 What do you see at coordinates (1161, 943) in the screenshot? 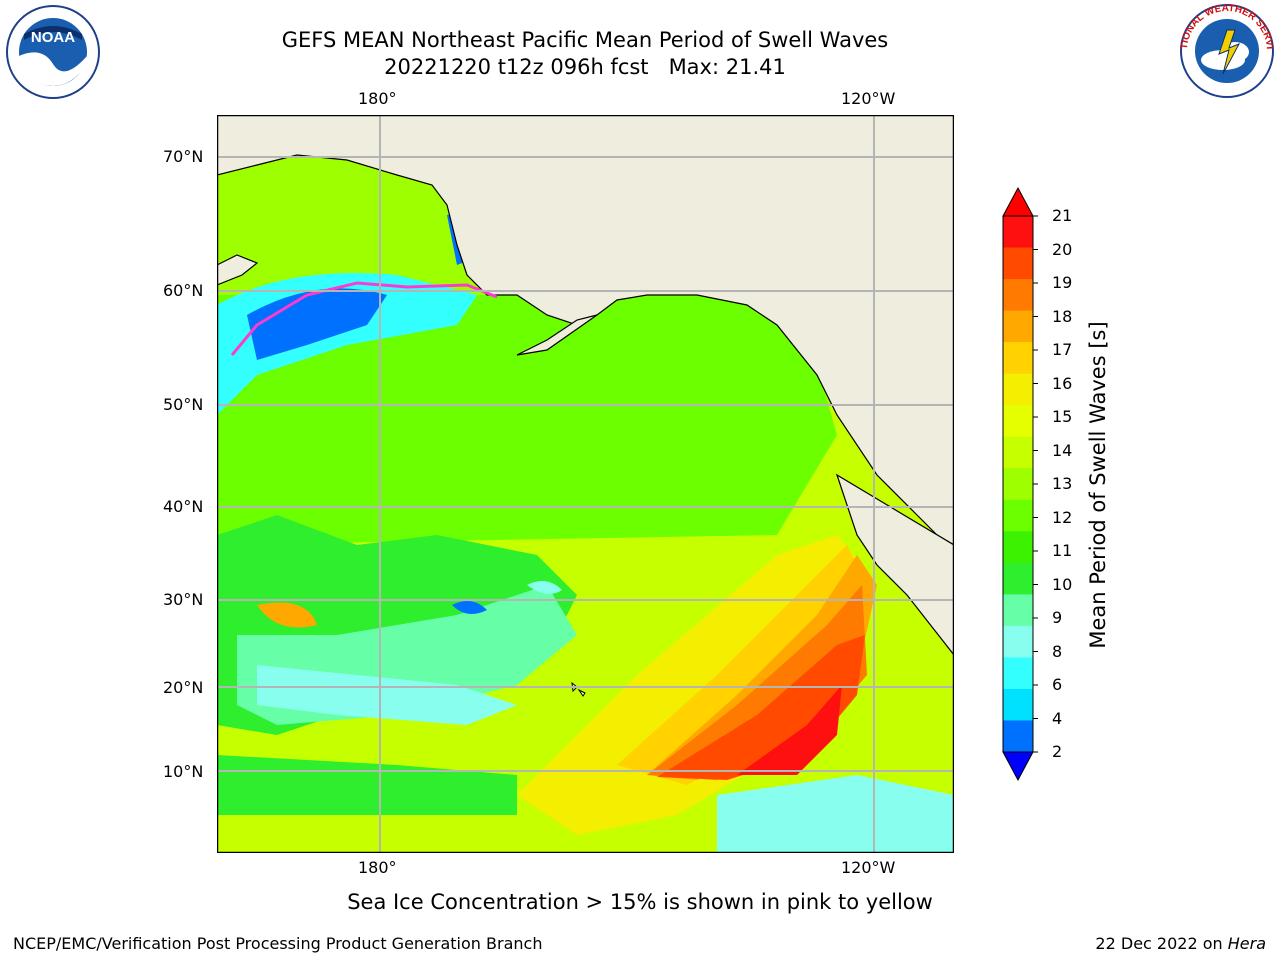
I see `footer-date-text: 22 Dec 2022 on` at bounding box center [1161, 943].